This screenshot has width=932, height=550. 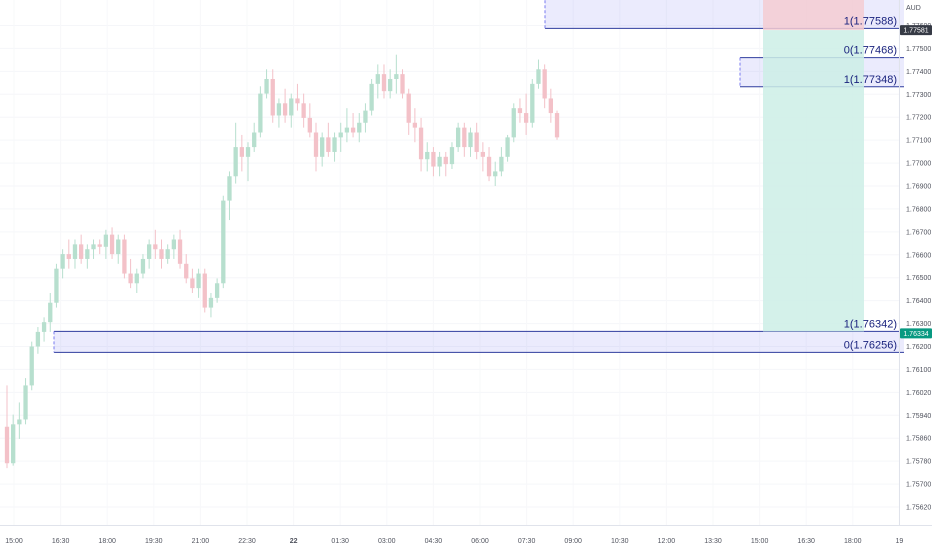 I want to click on current-price-badge, so click(x=916, y=30).